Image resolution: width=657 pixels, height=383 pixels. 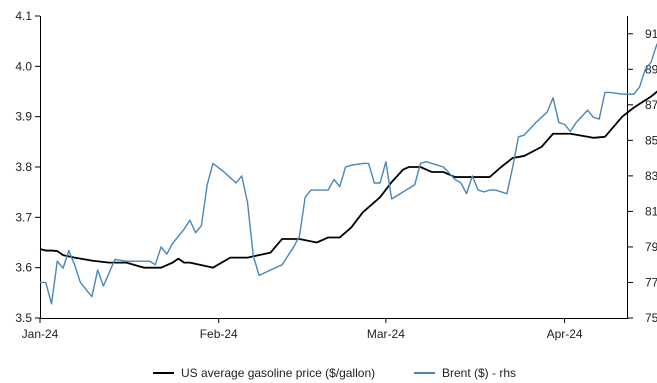 What do you see at coordinates (23, 318) in the screenshot?
I see `y-left-tick-label: 3.5` at bounding box center [23, 318].